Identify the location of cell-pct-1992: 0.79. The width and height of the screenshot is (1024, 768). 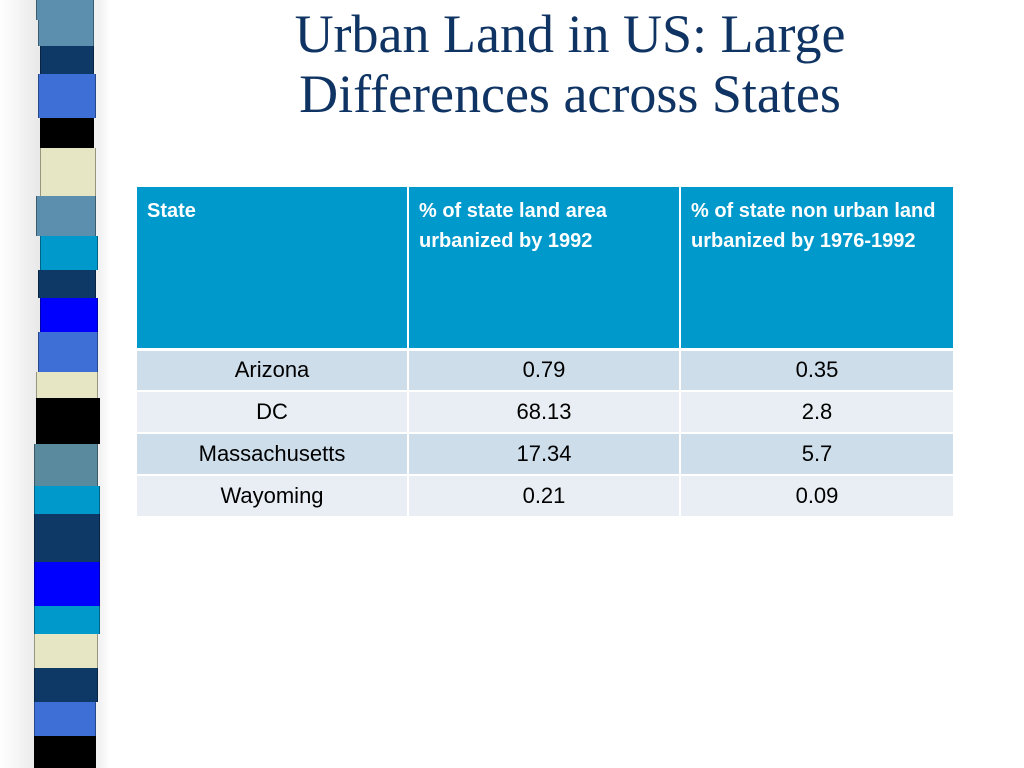
(544, 370).